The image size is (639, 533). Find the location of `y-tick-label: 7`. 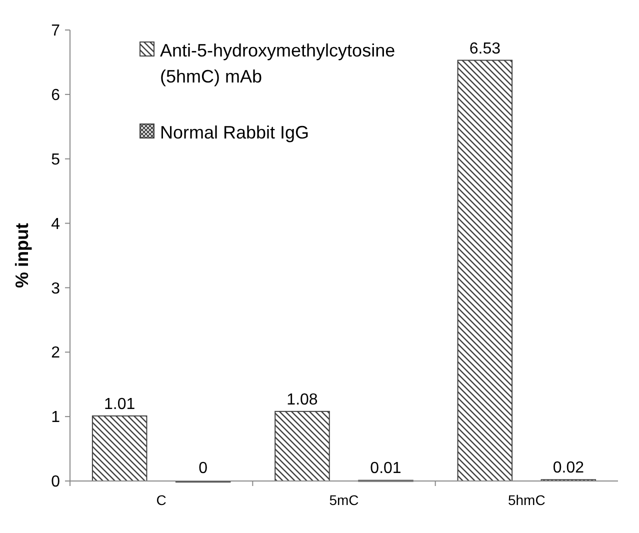

y-tick-label: 7 is located at coordinates (55, 31).